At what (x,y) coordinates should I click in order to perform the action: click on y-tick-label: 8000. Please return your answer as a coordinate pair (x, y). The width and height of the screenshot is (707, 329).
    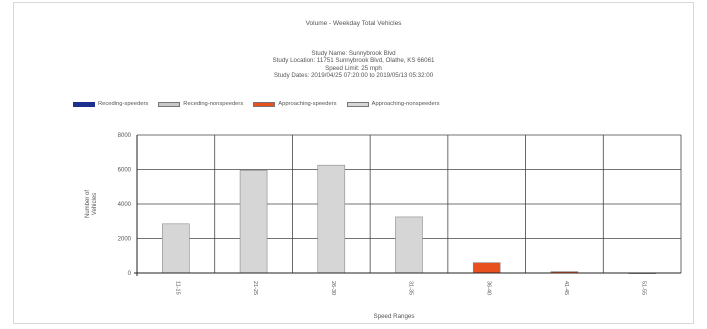
    Looking at the image, I should click on (125, 136).